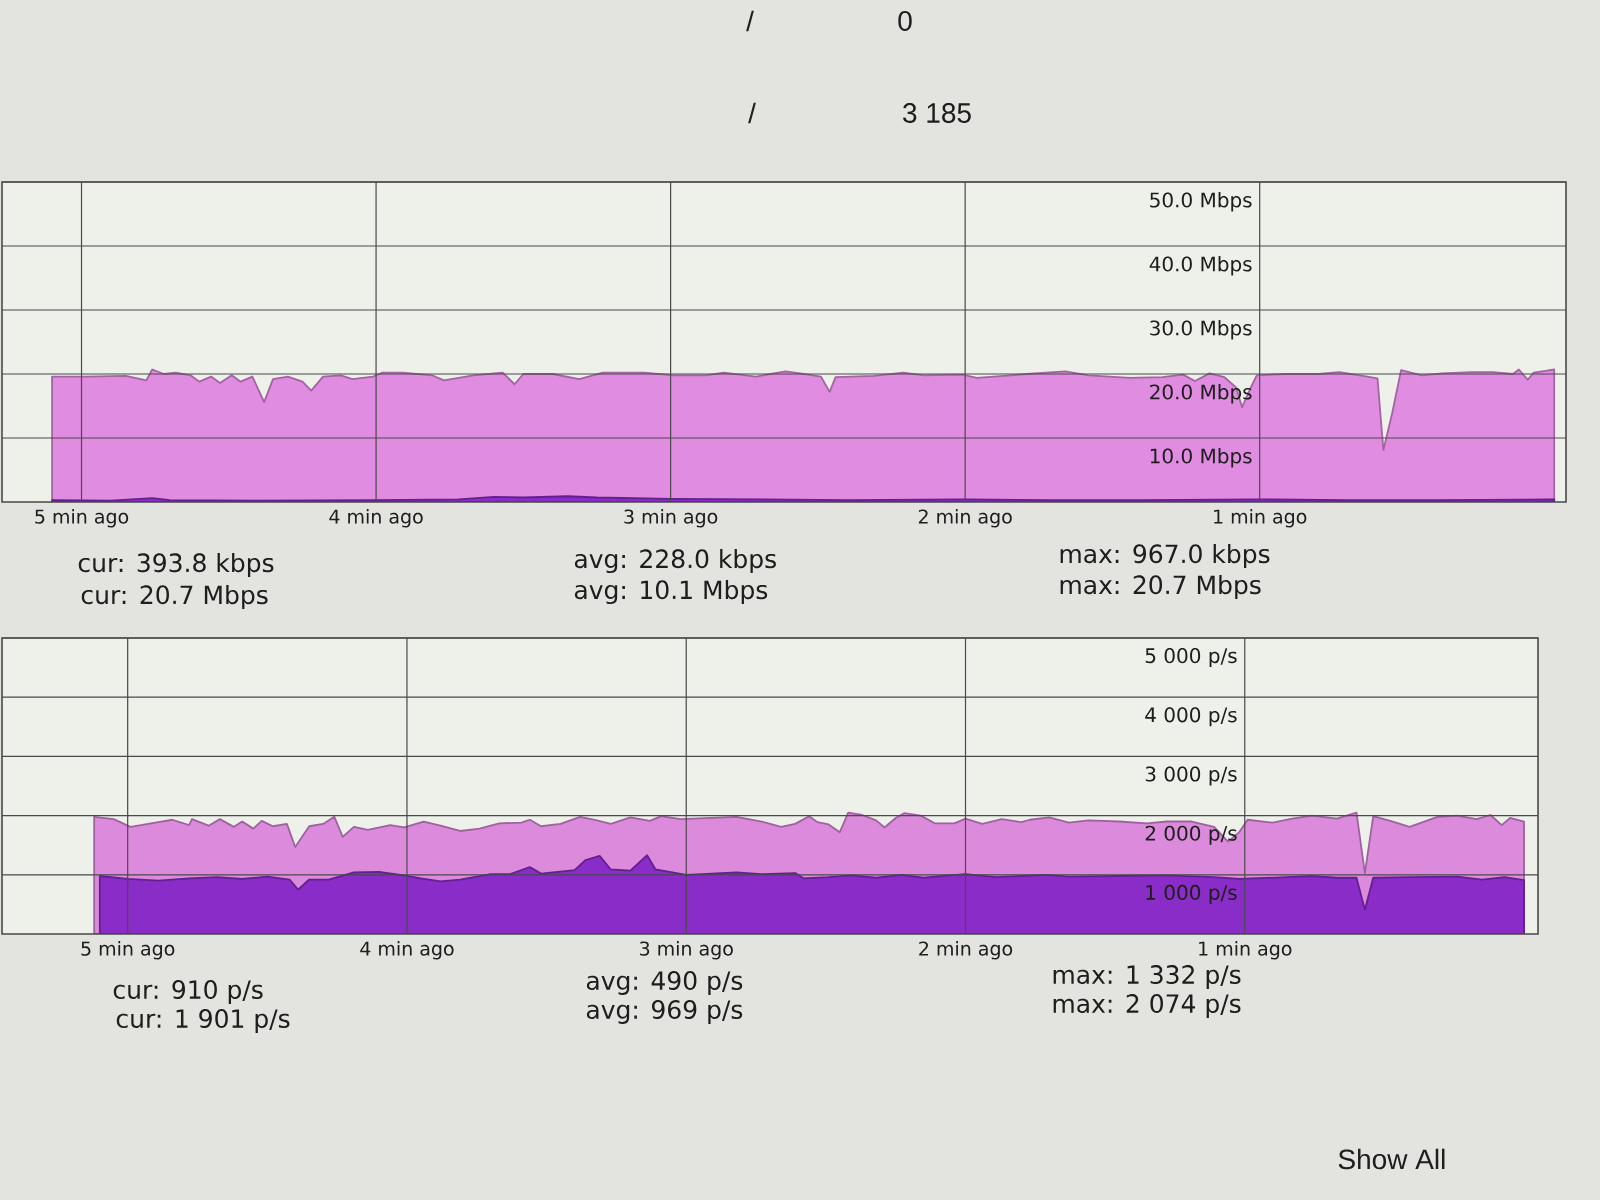  I want to click on y-tick-label: 5 000 p/s, so click(1191, 658).